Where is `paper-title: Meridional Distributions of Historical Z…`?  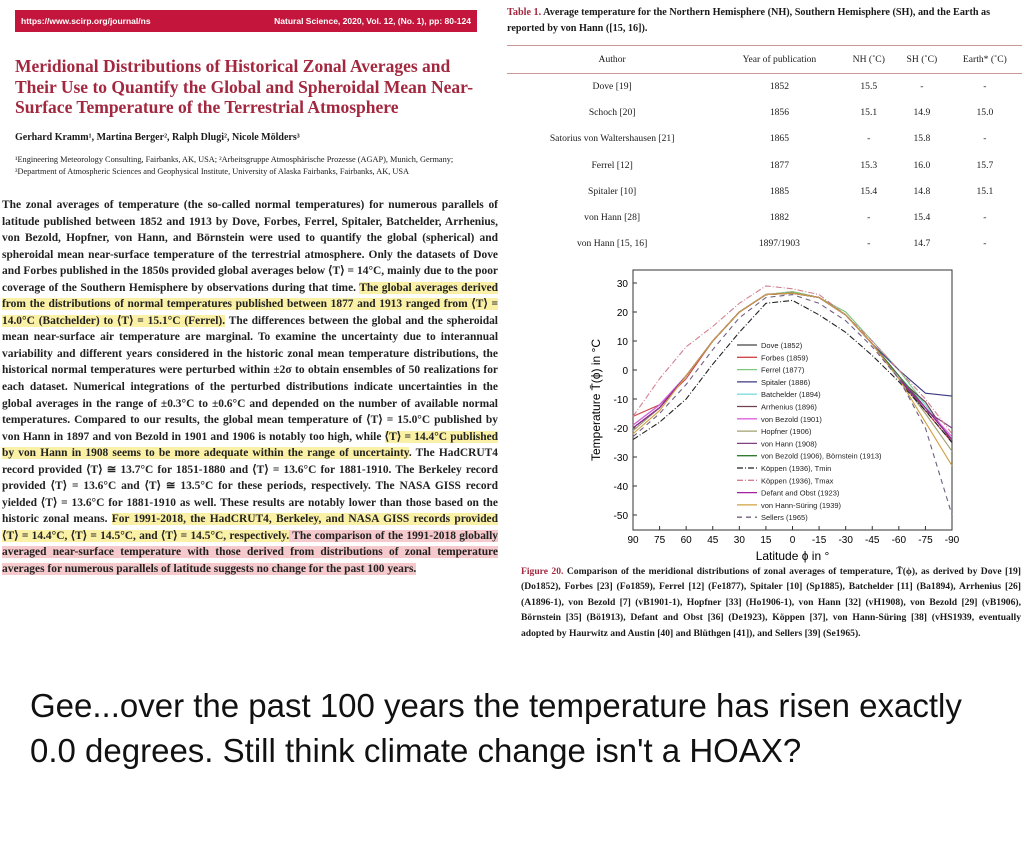
paper-title: Meridional Distributions of Historical Z… is located at coordinates (244, 86).